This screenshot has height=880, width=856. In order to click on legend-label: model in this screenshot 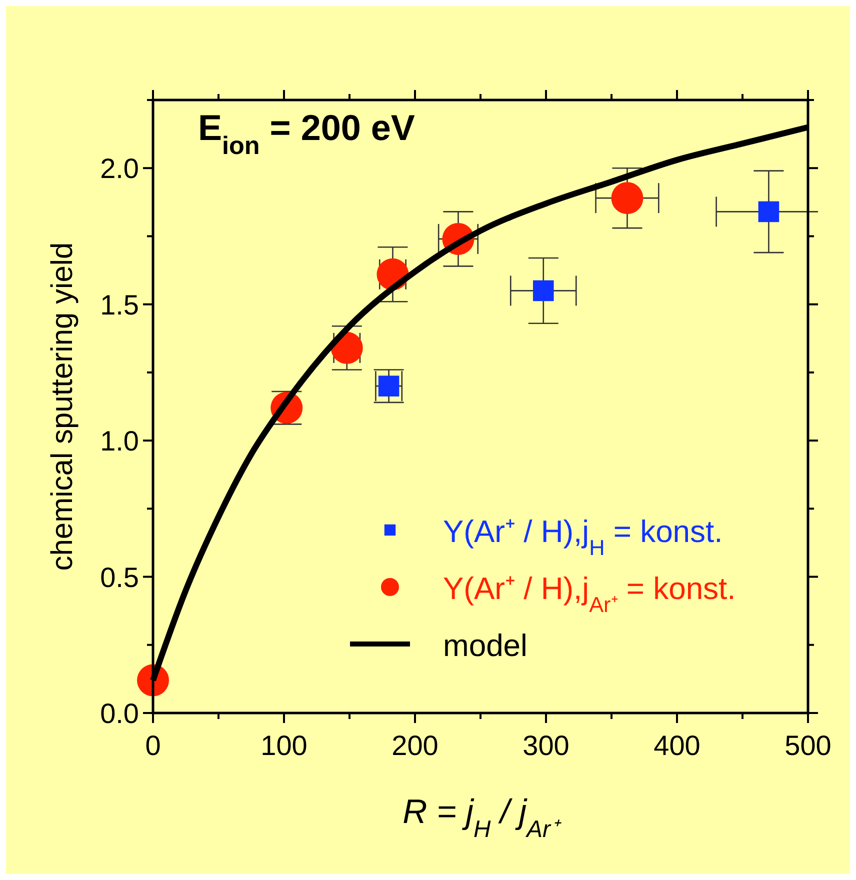, I will do `click(485, 645)`.